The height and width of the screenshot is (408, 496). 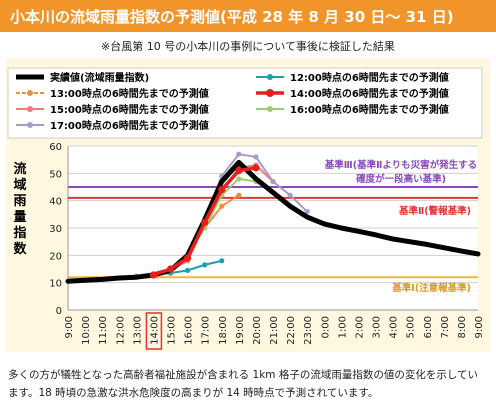 What do you see at coordinates (445, 327) in the screenshot?
I see `x-tick-label: 7:00` at bounding box center [445, 327].